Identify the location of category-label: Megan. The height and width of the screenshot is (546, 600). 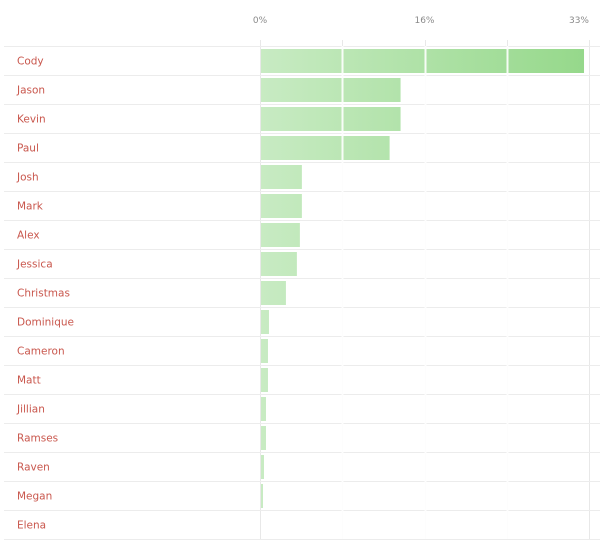
(34, 497).